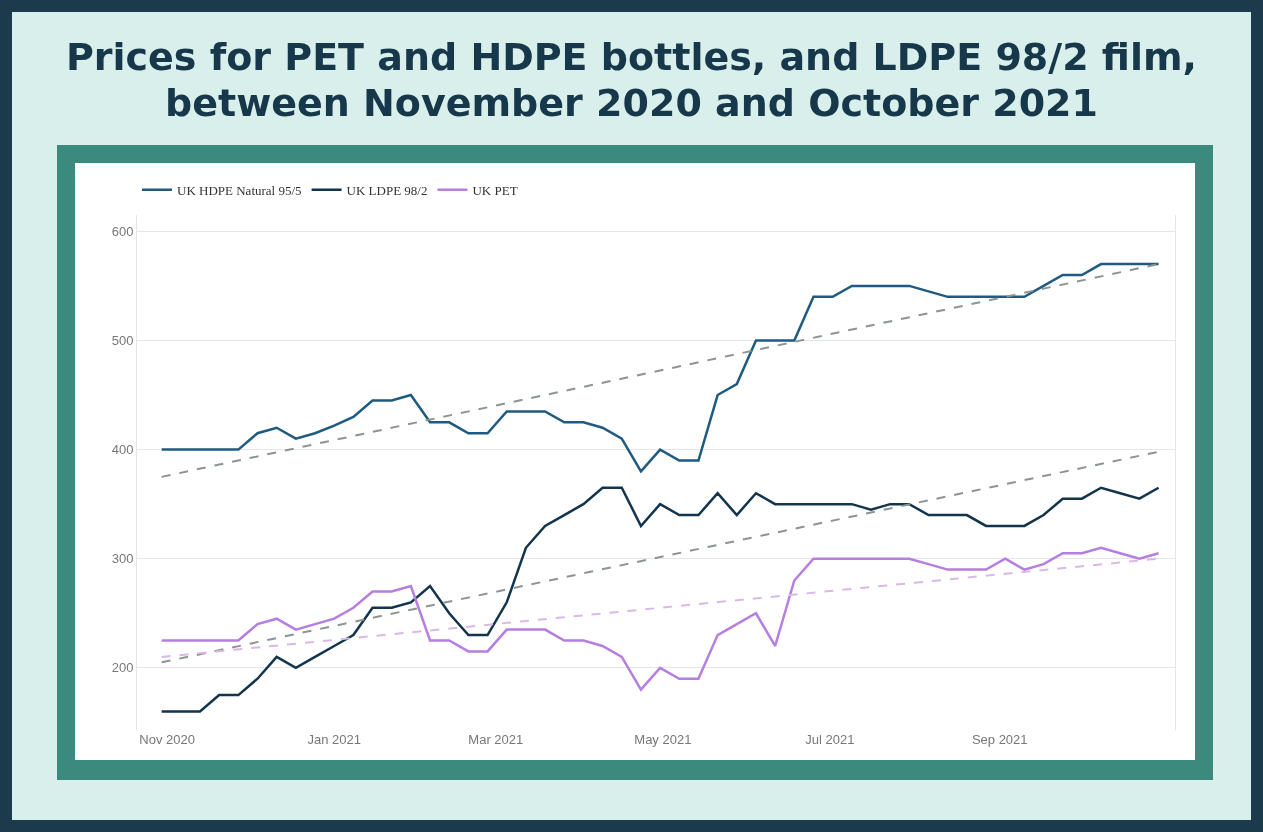 The image size is (1263, 832). Describe the element at coordinates (830, 739) in the screenshot. I see `x-tick-label: Jul 2021` at that location.